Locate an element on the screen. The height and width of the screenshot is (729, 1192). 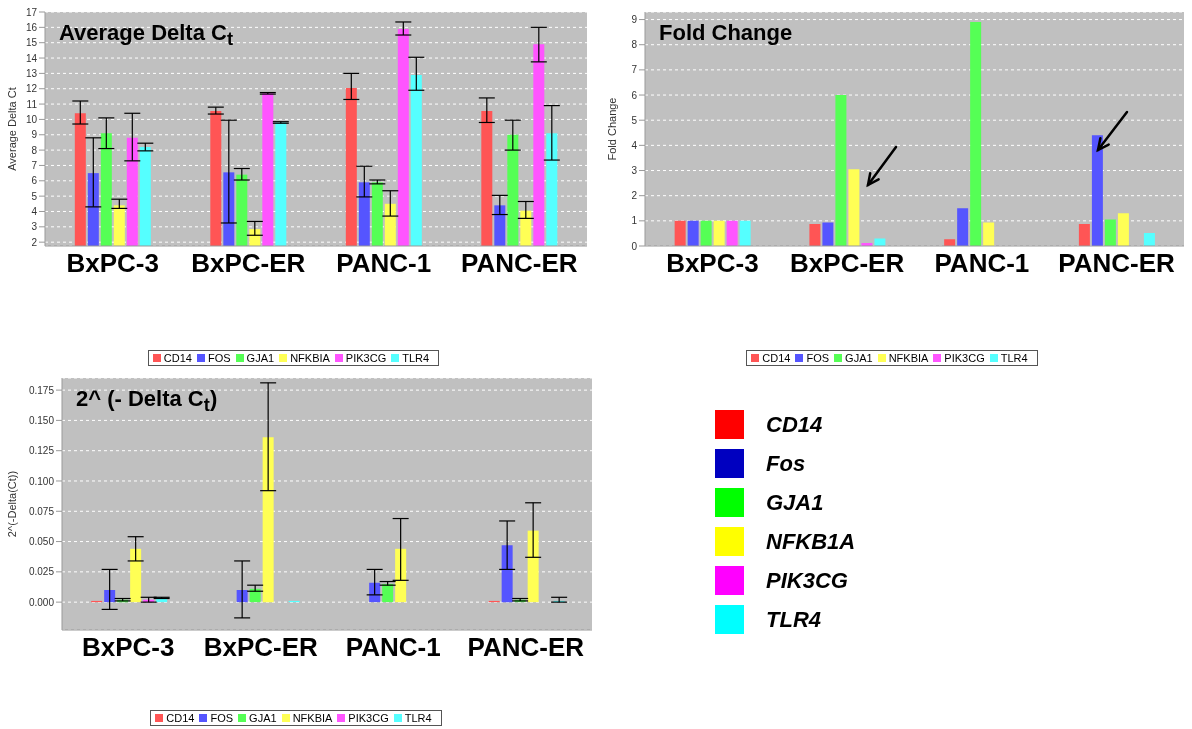
category-label: PIK3CG is located at coordinates (807, 580).